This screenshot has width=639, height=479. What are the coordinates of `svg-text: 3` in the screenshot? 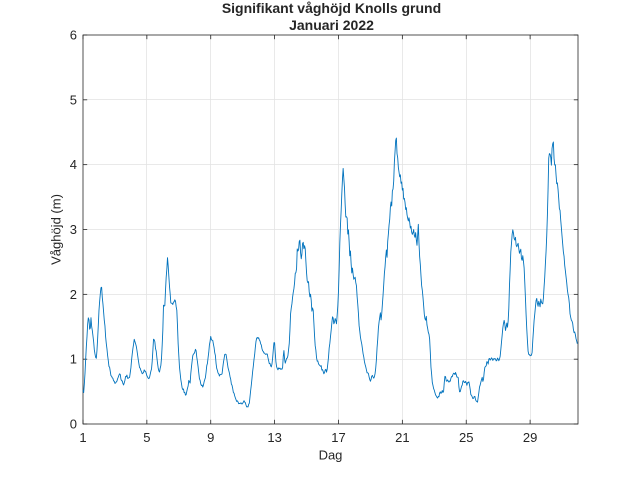 It's located at (73, 229).